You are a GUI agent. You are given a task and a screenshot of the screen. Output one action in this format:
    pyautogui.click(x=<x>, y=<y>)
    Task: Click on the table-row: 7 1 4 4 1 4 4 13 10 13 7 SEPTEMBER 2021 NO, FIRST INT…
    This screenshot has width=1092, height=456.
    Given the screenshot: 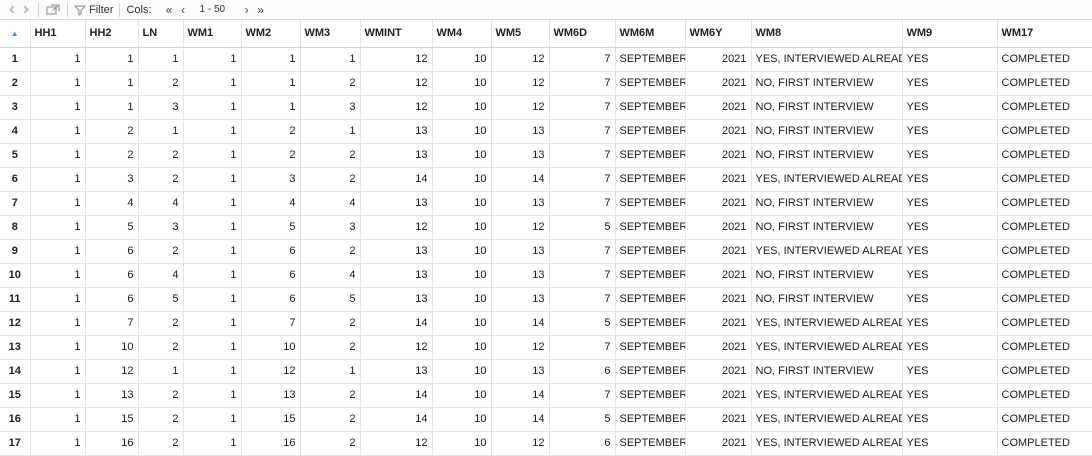 What is the action you would take?
    pyautogui.click(x=546, y=203)
    